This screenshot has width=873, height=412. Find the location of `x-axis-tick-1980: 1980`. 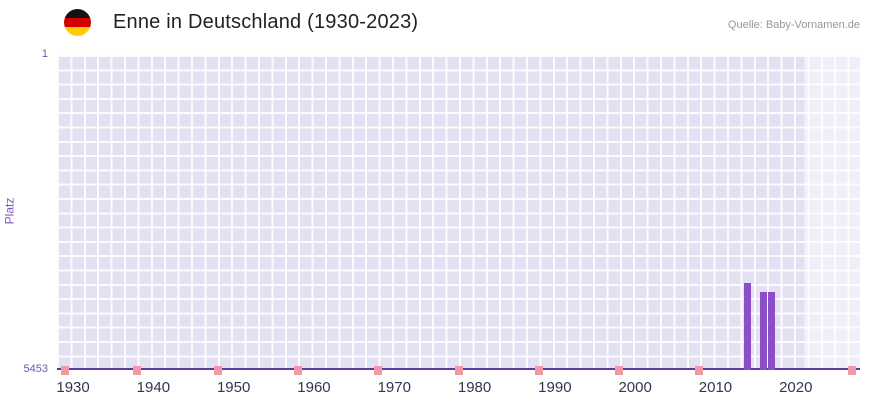

x-axis-tick-1980: 1980 is located at coordinates (474, 387).